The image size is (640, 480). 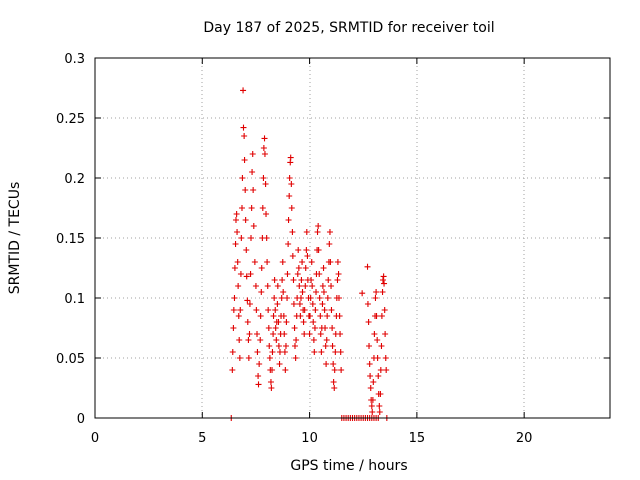 What do you see at coordinates (348, 466) in the screenshot?
I see `x-axis-title: GPS time / hours` at bounding box center [348, 466].